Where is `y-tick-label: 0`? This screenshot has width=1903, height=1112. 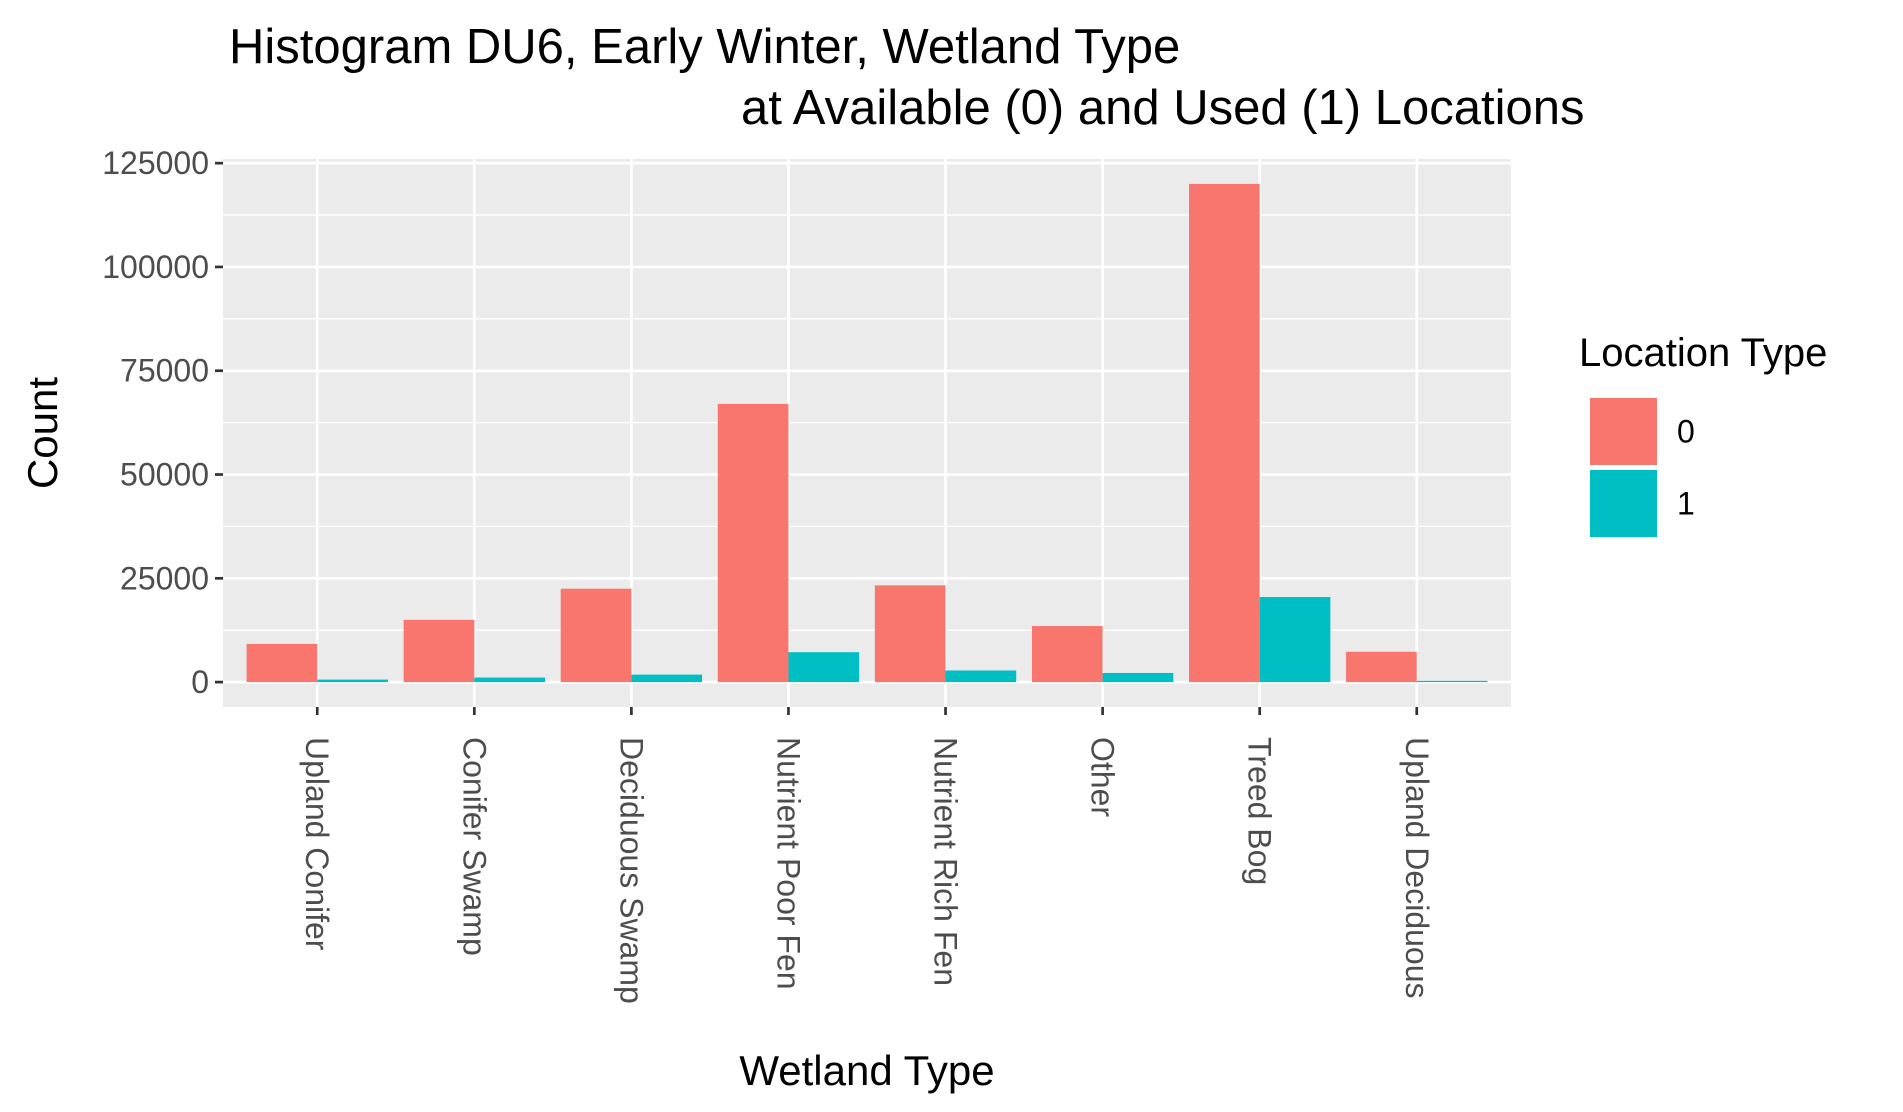
y-tick-label: 0 is located at coordinates (200, 682).